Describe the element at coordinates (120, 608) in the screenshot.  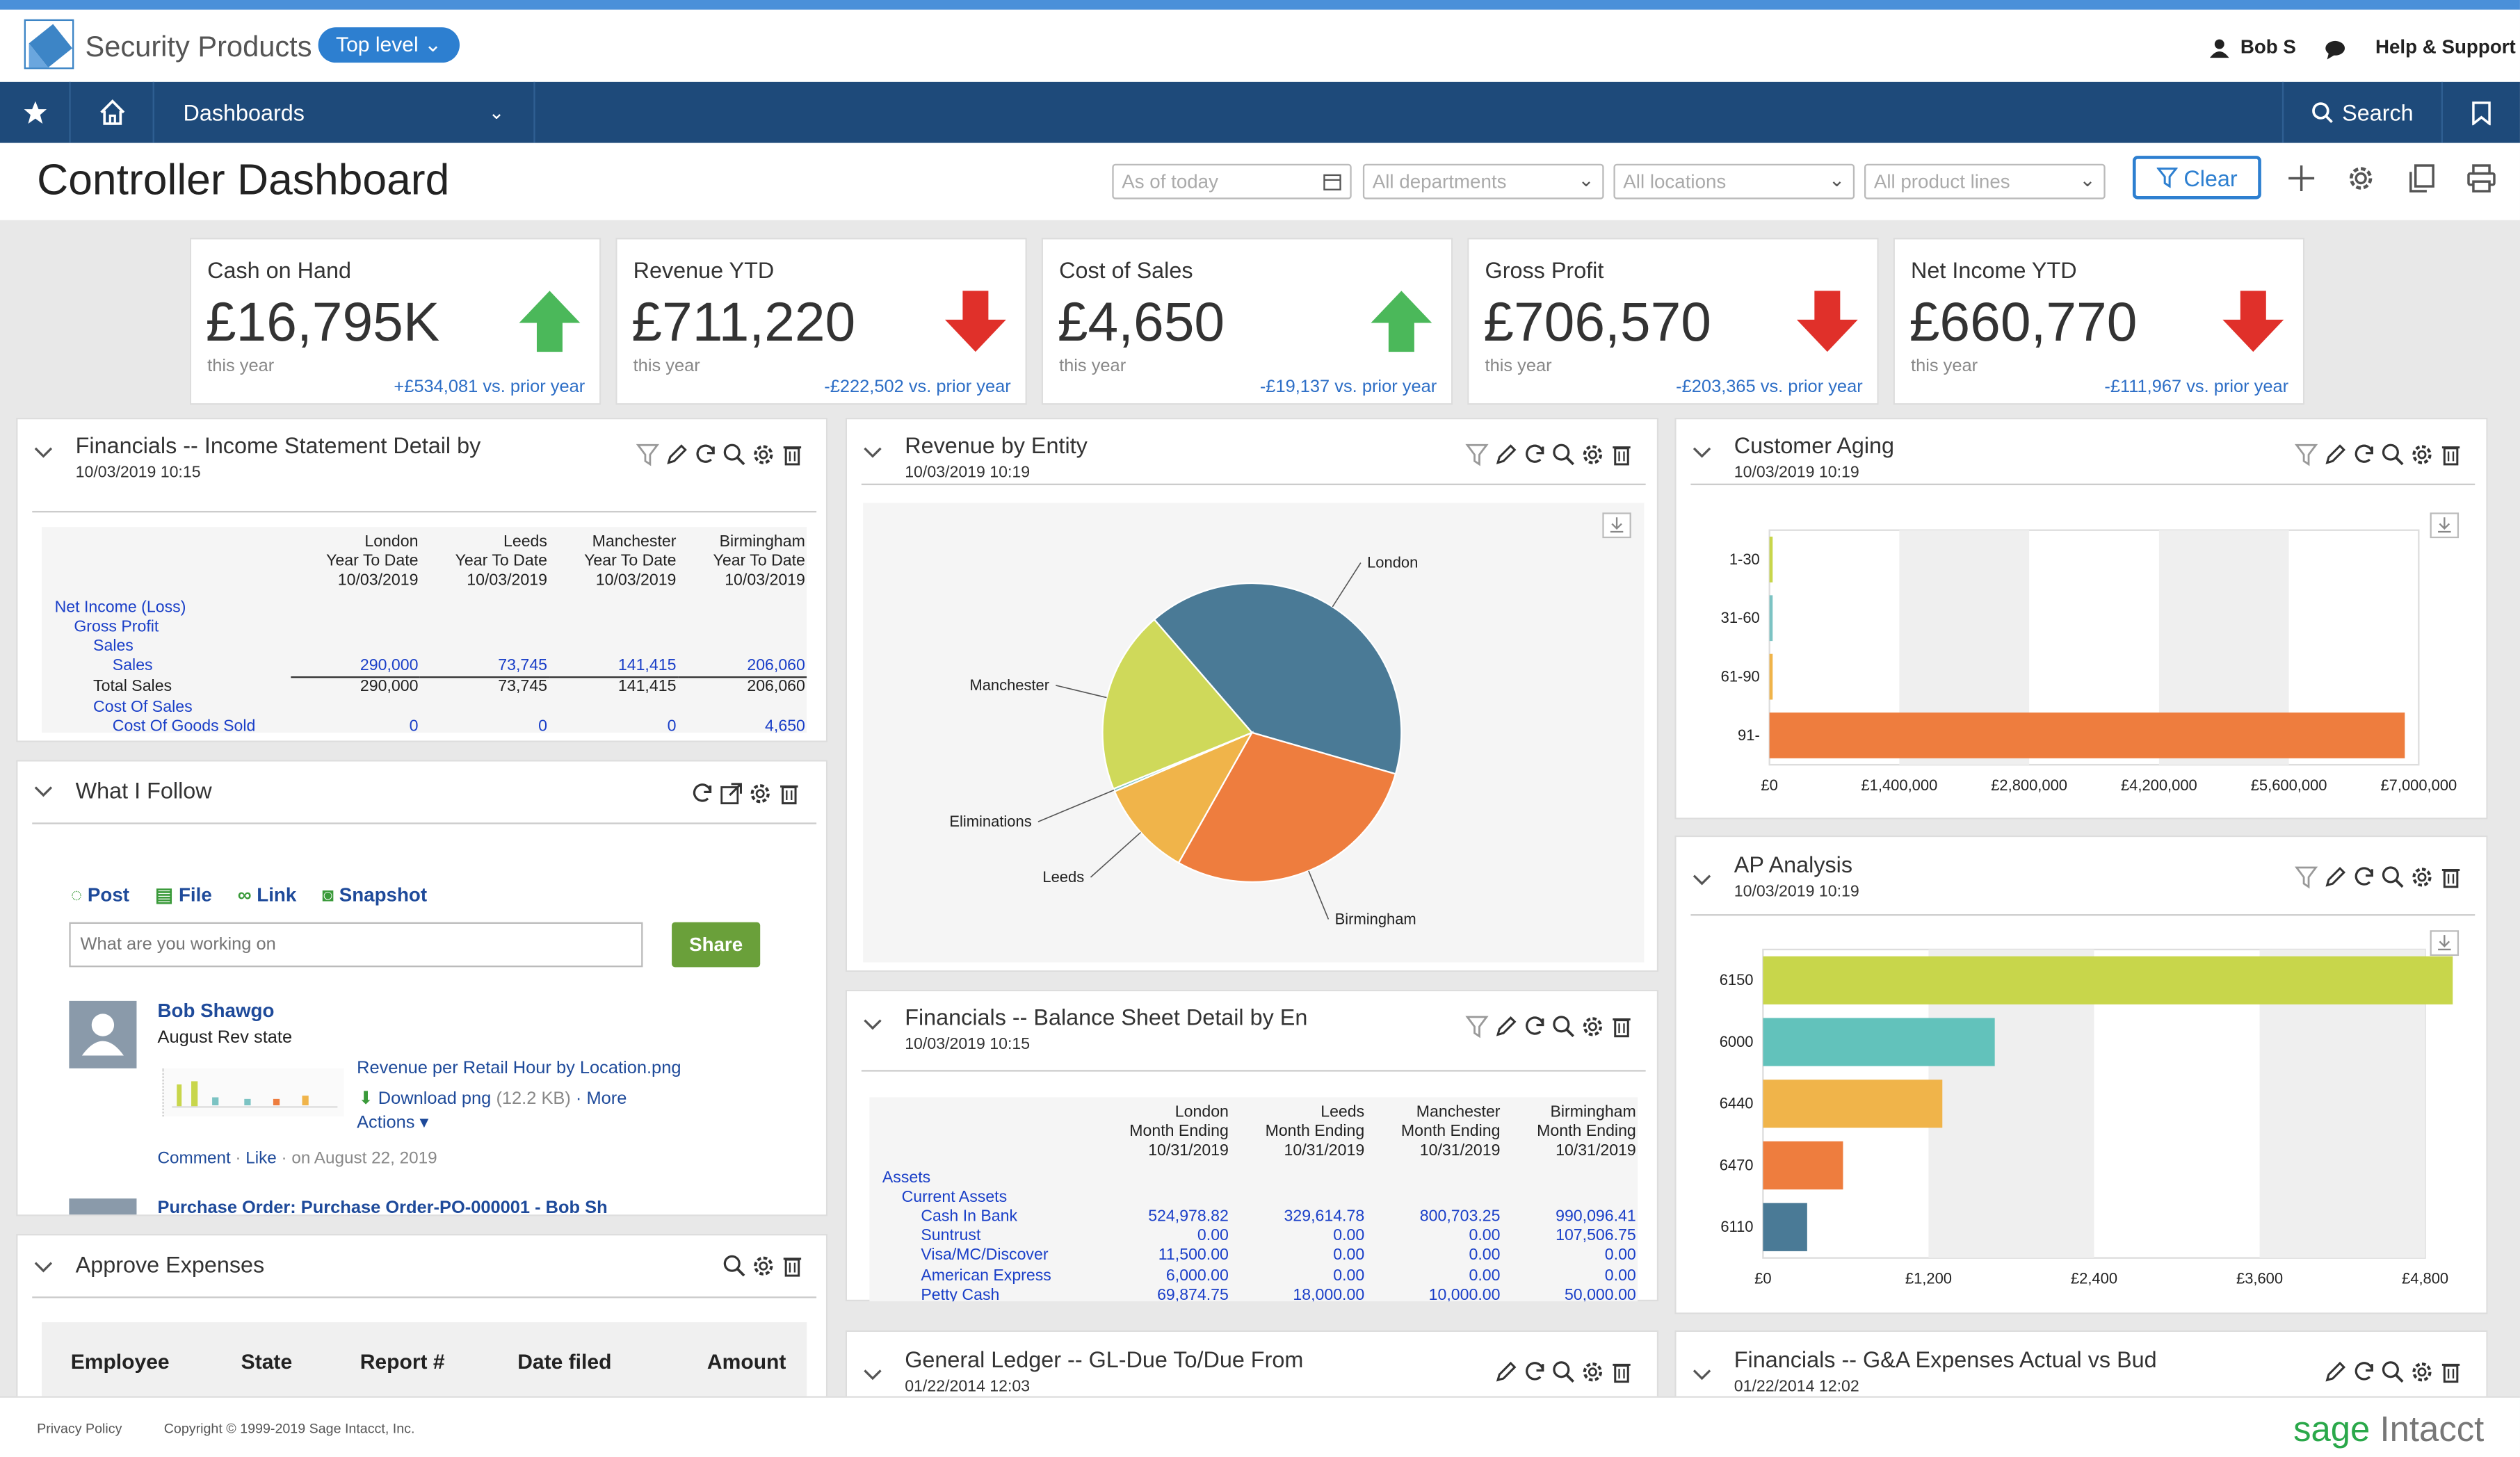
I see `row-label: Net Income (Loss)` at that location.